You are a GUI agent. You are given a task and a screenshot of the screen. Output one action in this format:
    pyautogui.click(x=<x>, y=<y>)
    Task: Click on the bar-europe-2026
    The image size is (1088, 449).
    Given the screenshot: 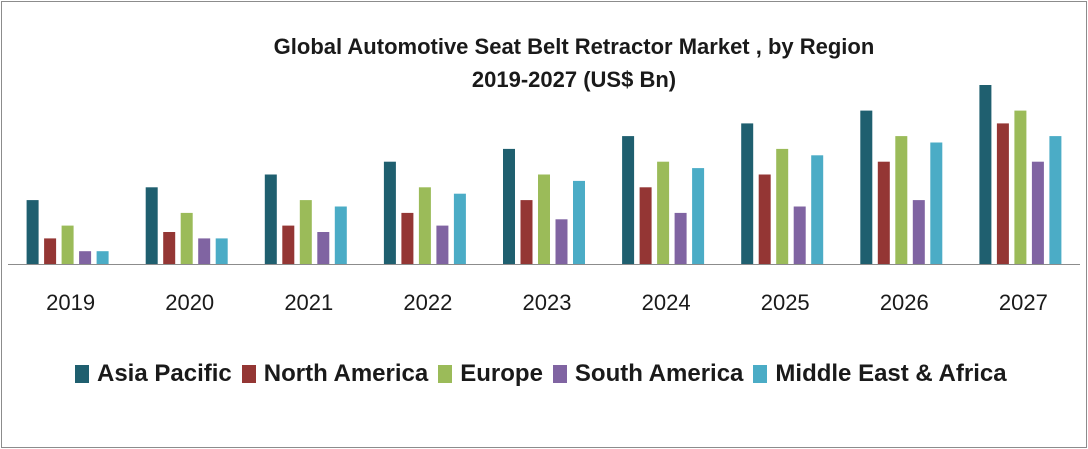 What is the action you would take?
    pyautogui.click(x=901, y=200)
    